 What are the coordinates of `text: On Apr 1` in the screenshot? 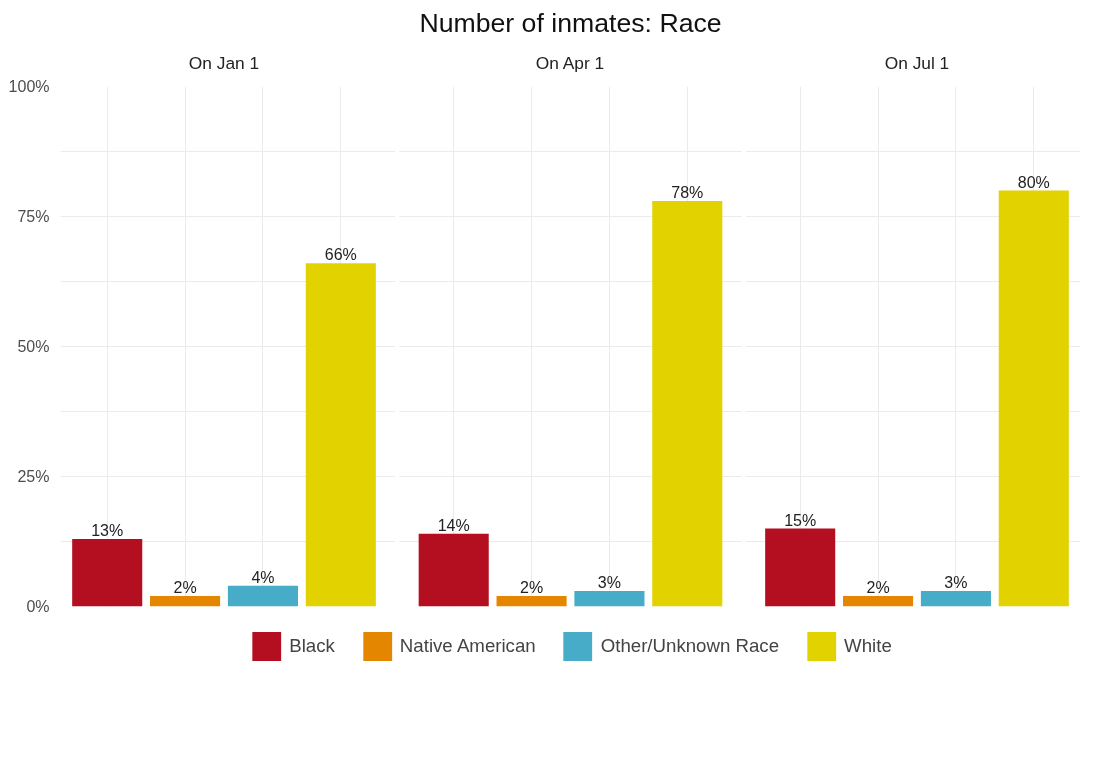 It's located at (570, 62).